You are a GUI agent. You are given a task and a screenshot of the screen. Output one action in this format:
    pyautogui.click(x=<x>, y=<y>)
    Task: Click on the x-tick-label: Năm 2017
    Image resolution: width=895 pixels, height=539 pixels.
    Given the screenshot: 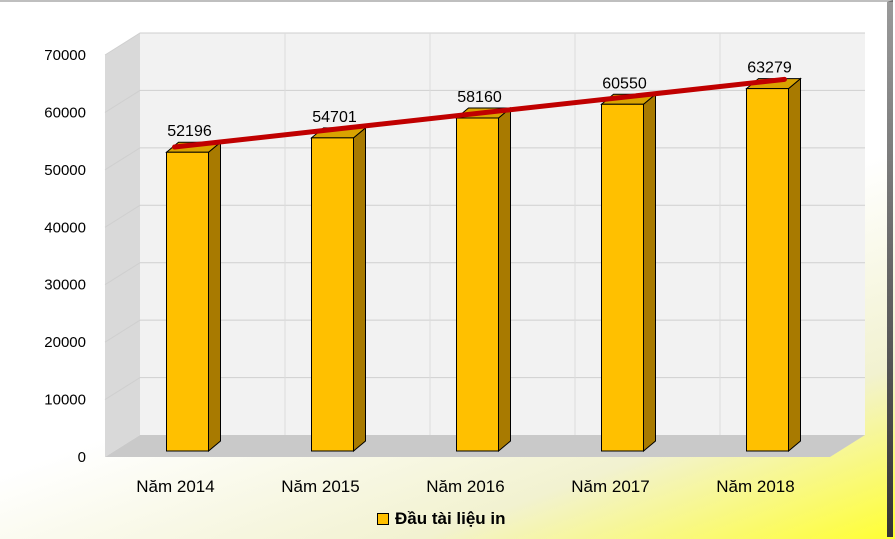 What is the action you would take?
    pyautogui.click(x=610, y=486)
    